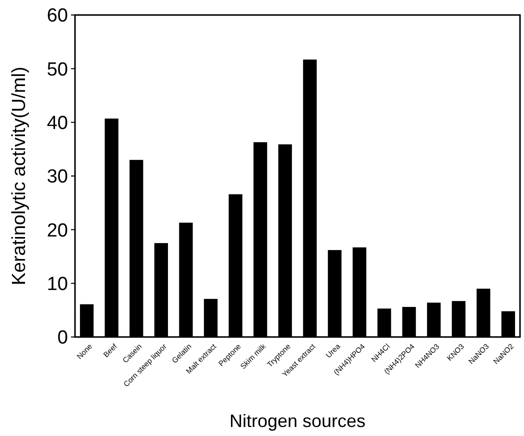 This screenshot has height=436, width=524. What do you see at coordinates (57, 123) in the screenshot?
I see `y-tick-label: 40` at bounding box center [57, 123].